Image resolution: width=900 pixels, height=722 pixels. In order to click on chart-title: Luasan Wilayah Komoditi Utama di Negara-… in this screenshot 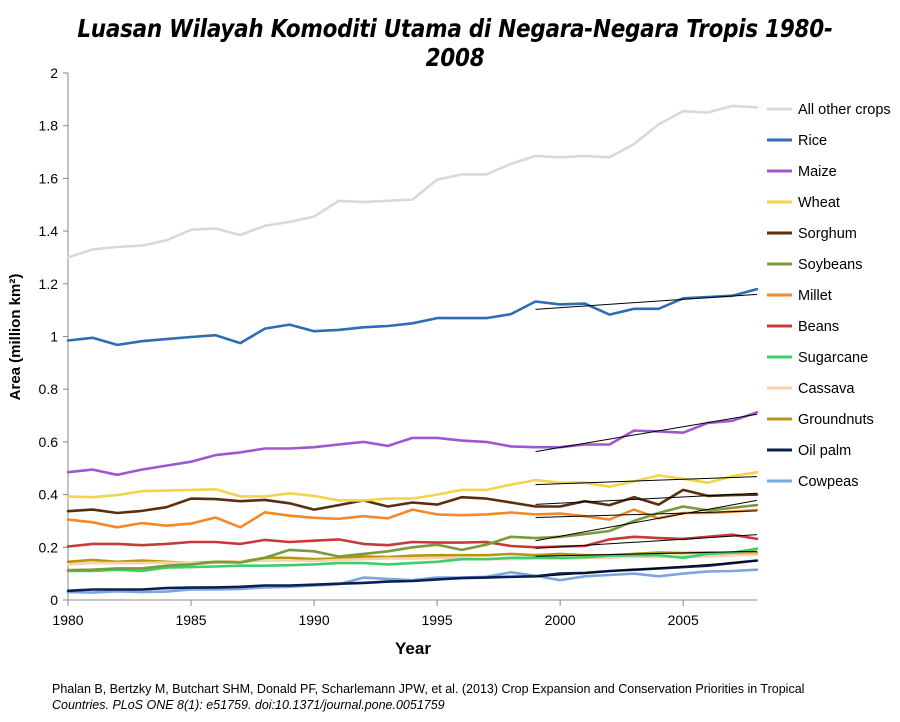, I will do `click(455, 43)`.